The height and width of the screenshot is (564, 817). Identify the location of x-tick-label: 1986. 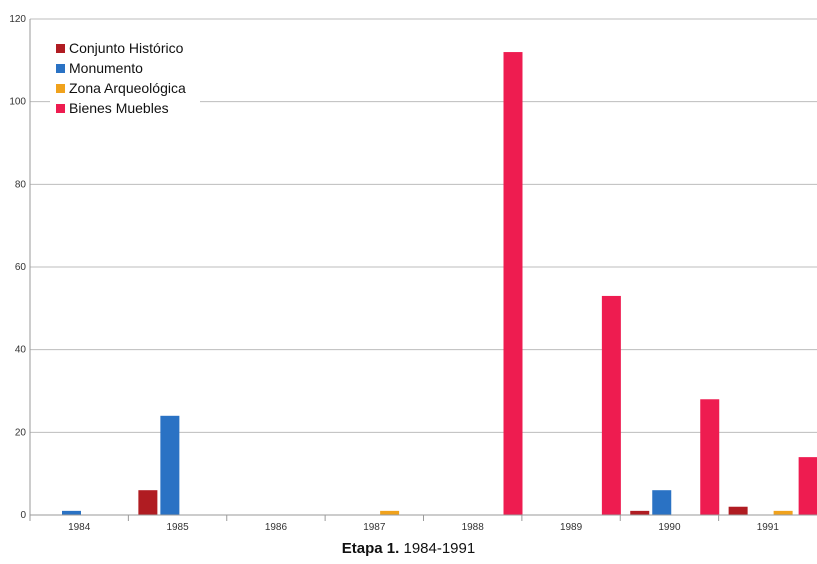
(276, 527).